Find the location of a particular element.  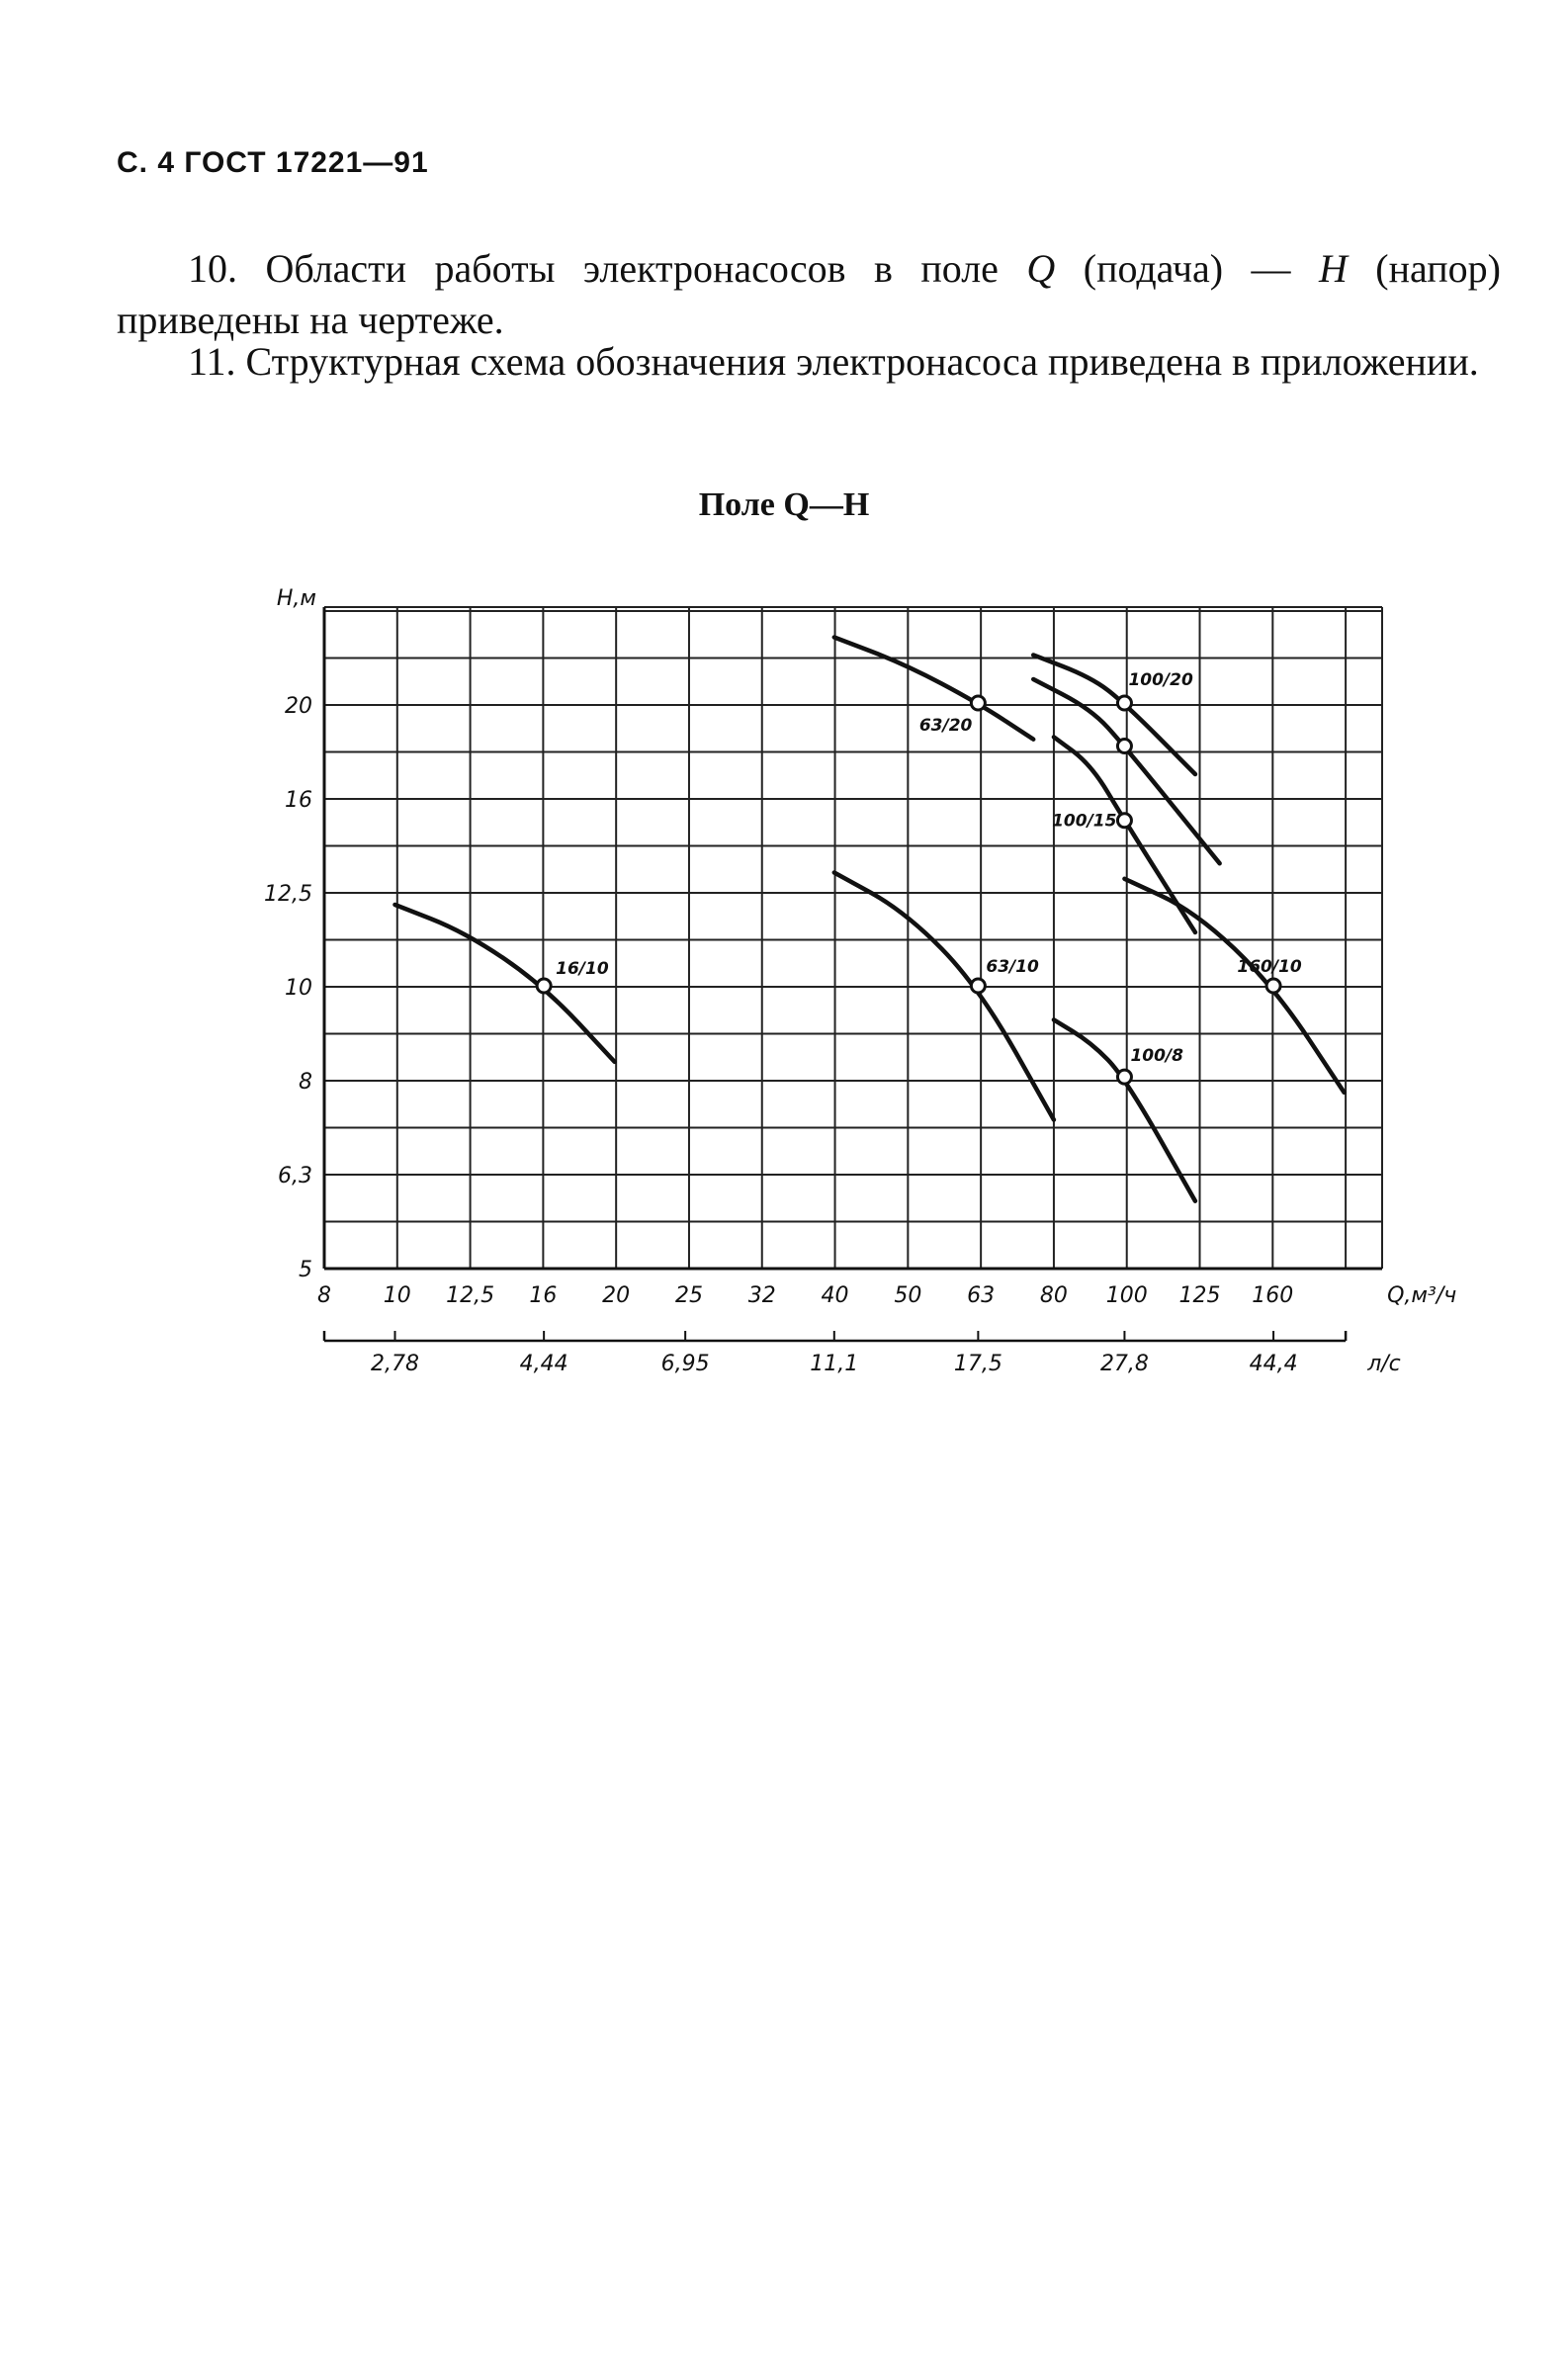

curve-label: 63/20 is located at coordinates (946, 726).